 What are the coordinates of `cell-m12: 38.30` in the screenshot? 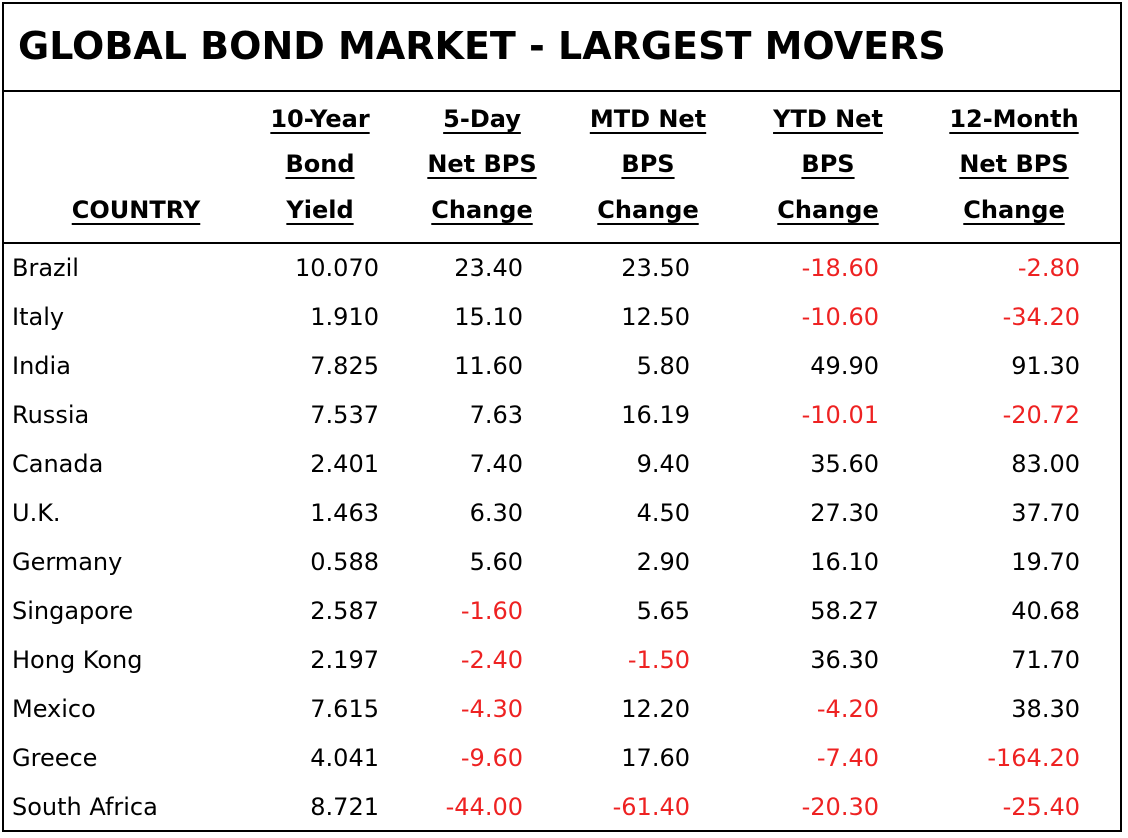 It's located at (1045, 709).